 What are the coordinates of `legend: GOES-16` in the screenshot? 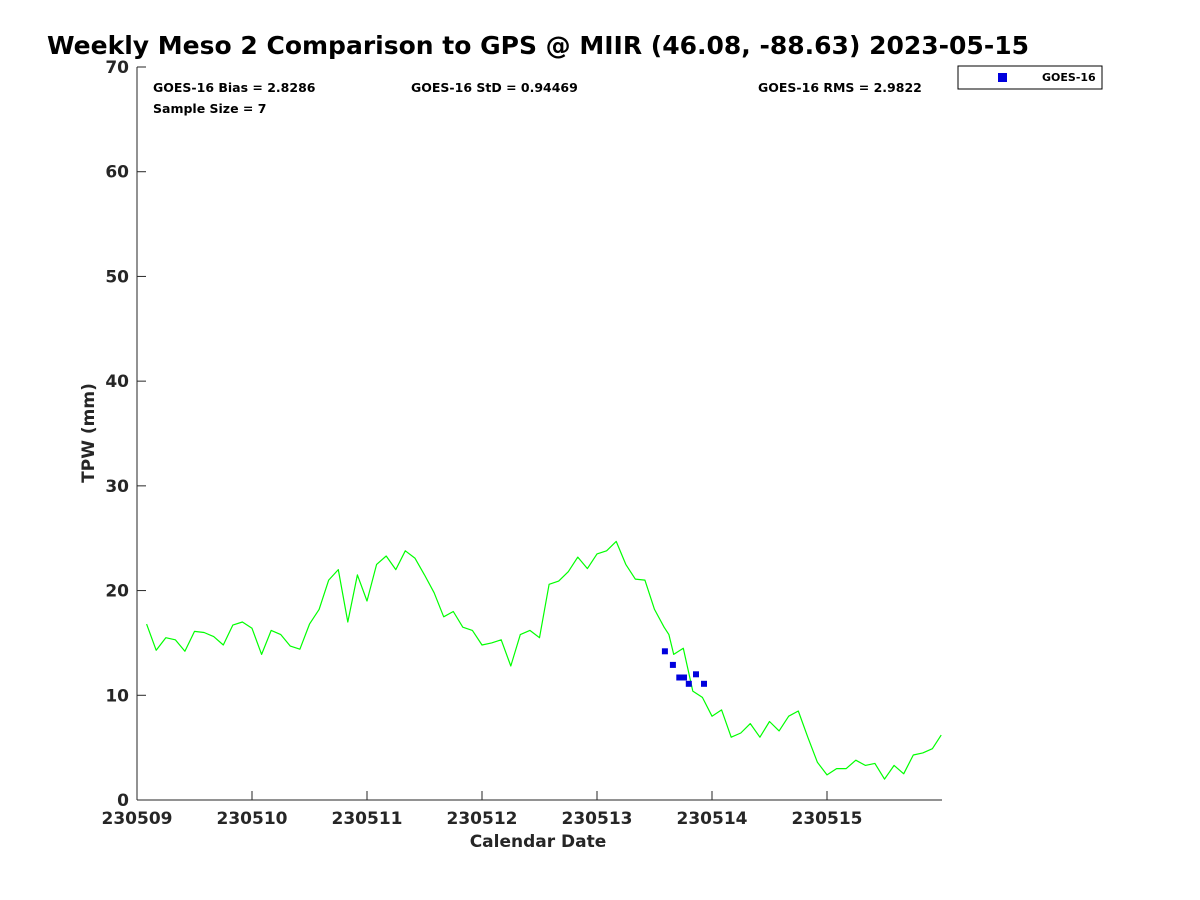 It's located at (1030, 77).